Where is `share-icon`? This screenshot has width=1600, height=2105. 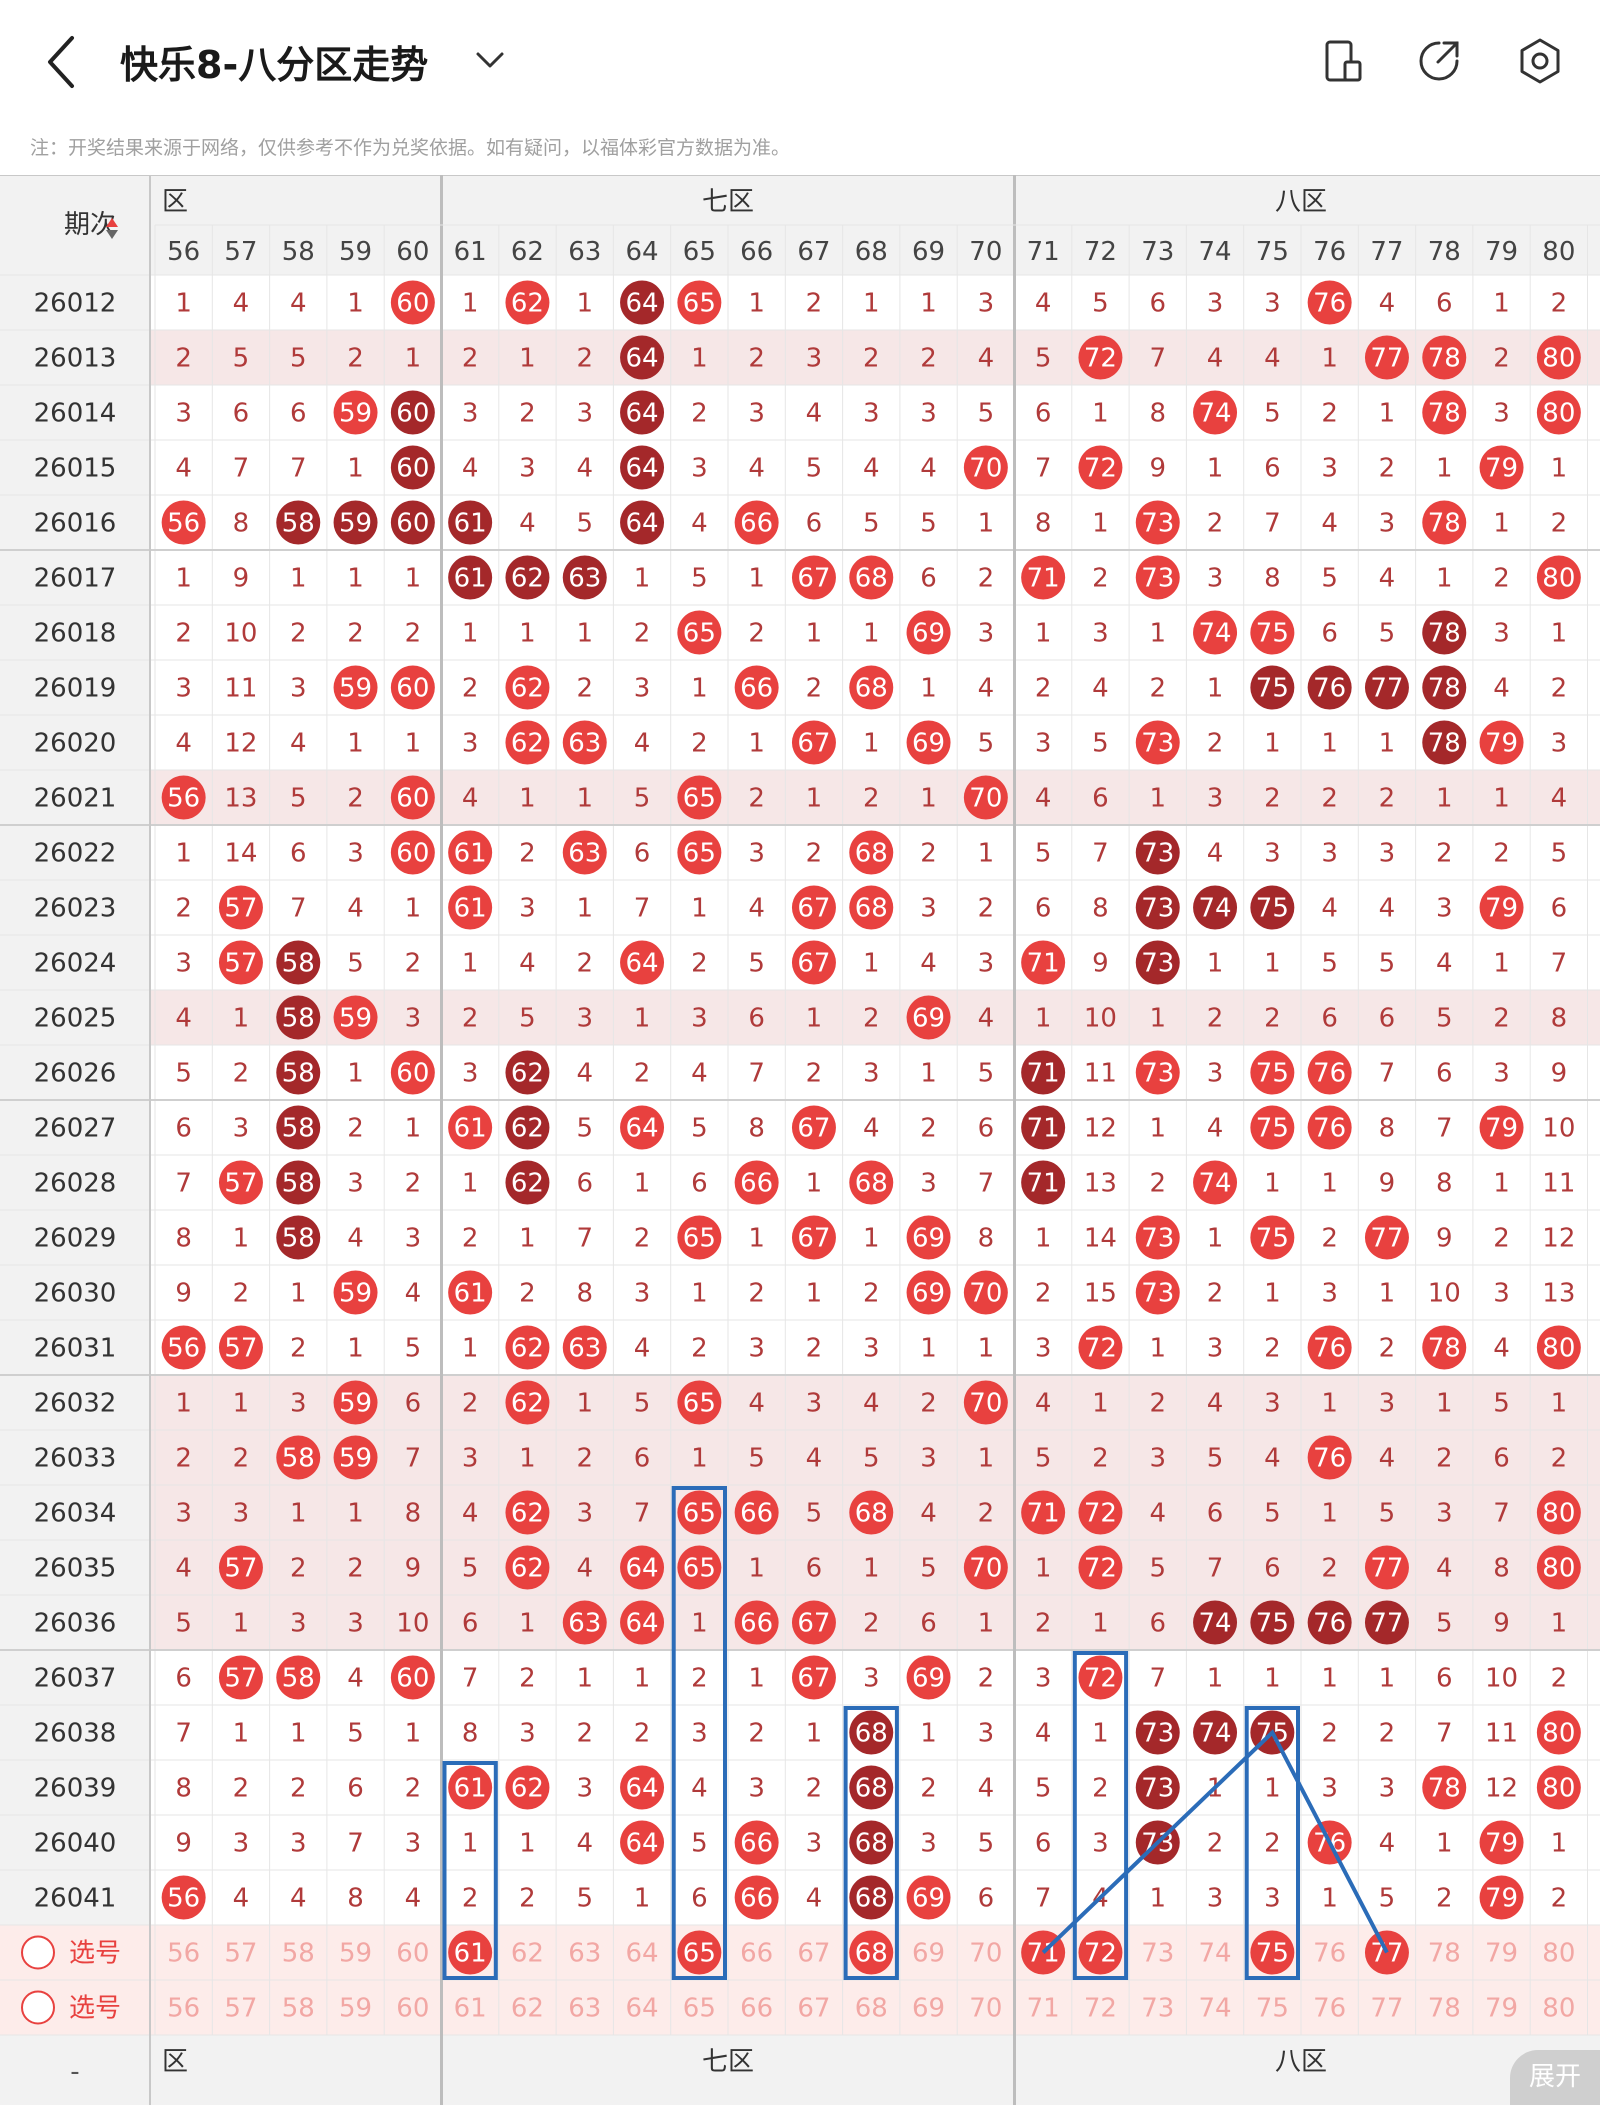
share-icon is located at coordinates (1439, 61).